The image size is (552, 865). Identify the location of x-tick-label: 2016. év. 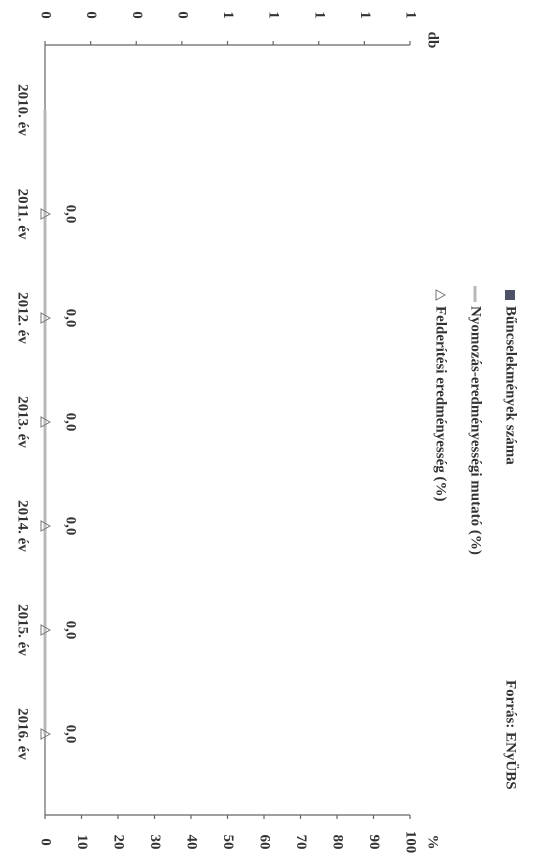
(23, 734).